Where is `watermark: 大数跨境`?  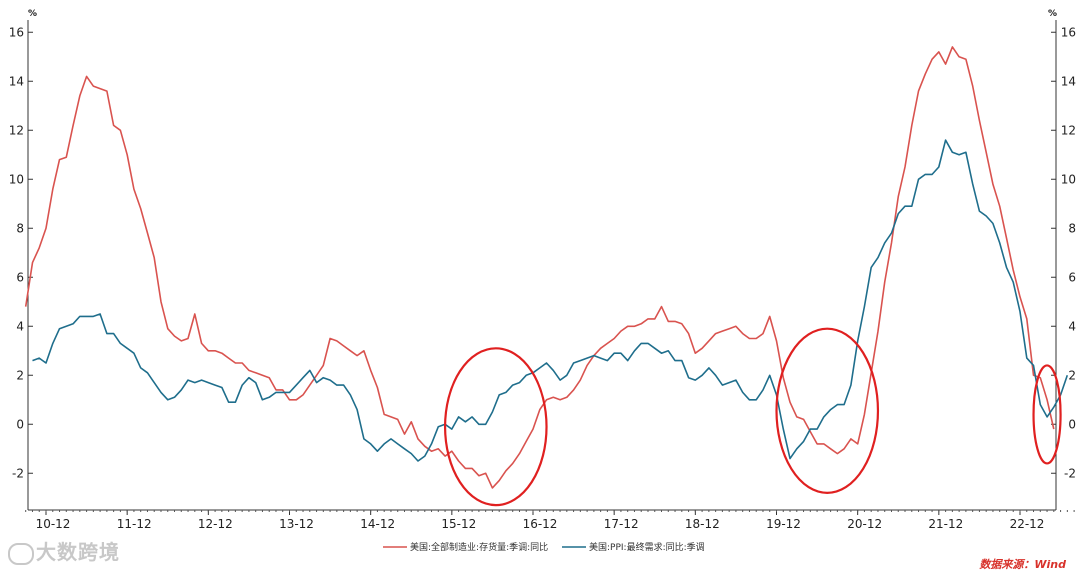 watermark: 大数跨境 is located at coordinates (64, 550).